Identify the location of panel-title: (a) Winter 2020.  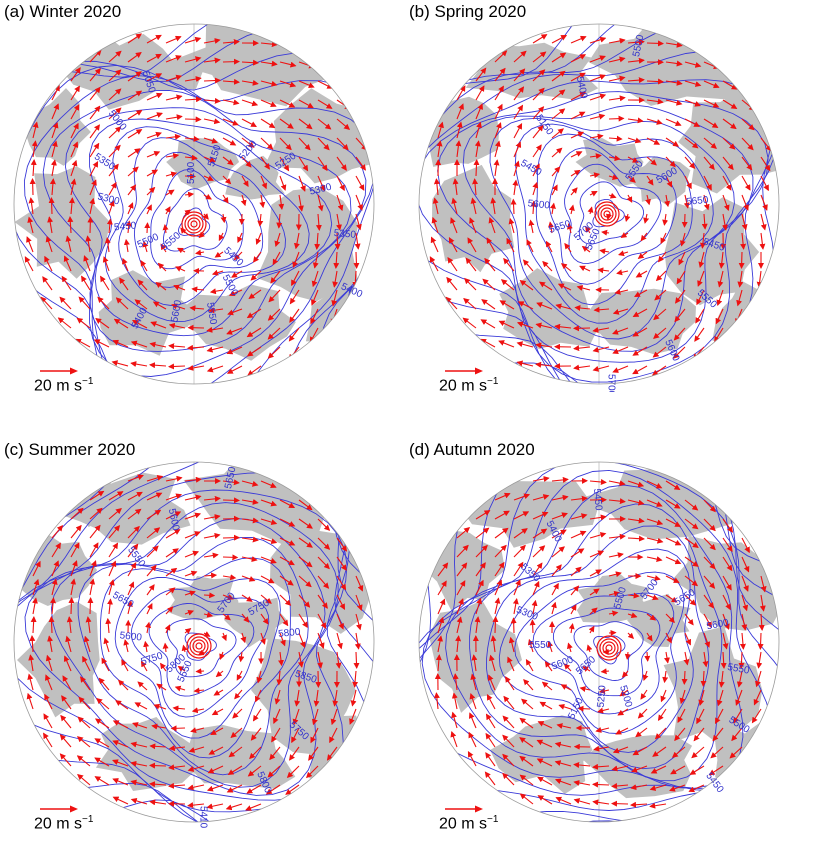
(62, 12).